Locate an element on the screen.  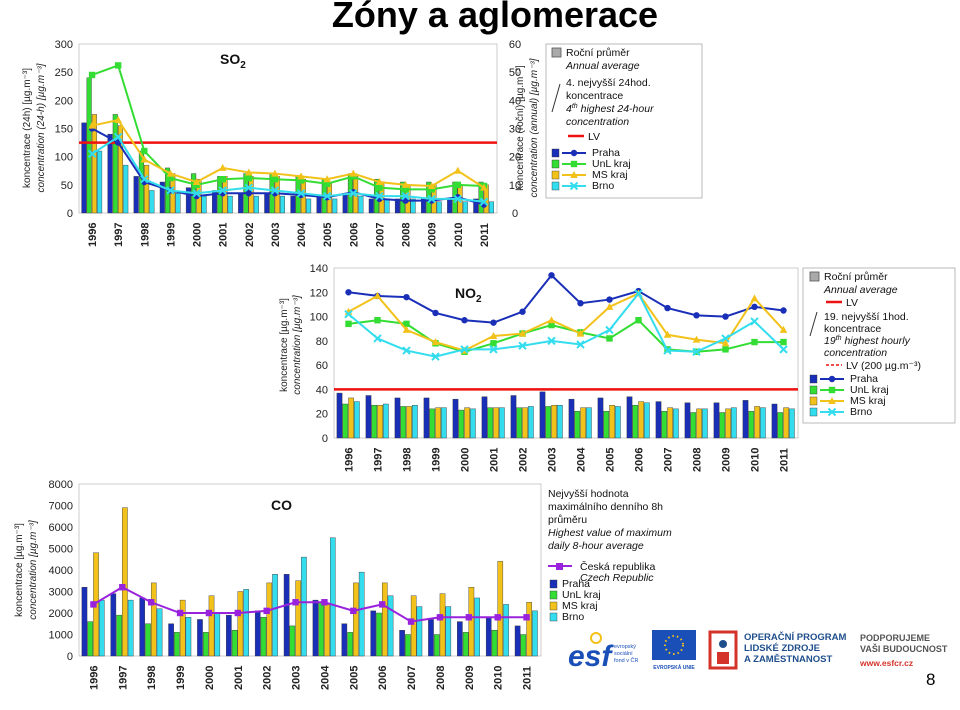
co-y-tick: 7000 is located at coordinates (61, 507).